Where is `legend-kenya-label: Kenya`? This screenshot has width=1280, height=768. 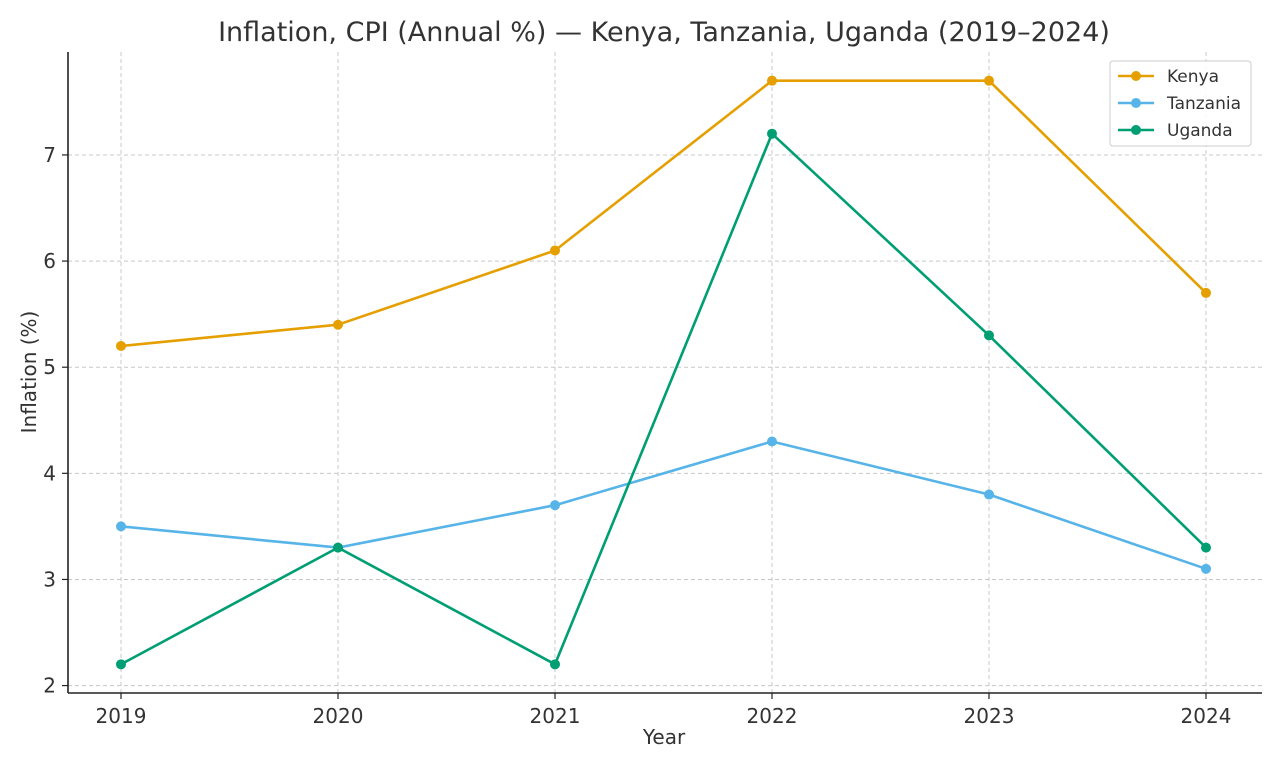
legend-kenya-label: Kenya is located at coordinates (1193, 77).